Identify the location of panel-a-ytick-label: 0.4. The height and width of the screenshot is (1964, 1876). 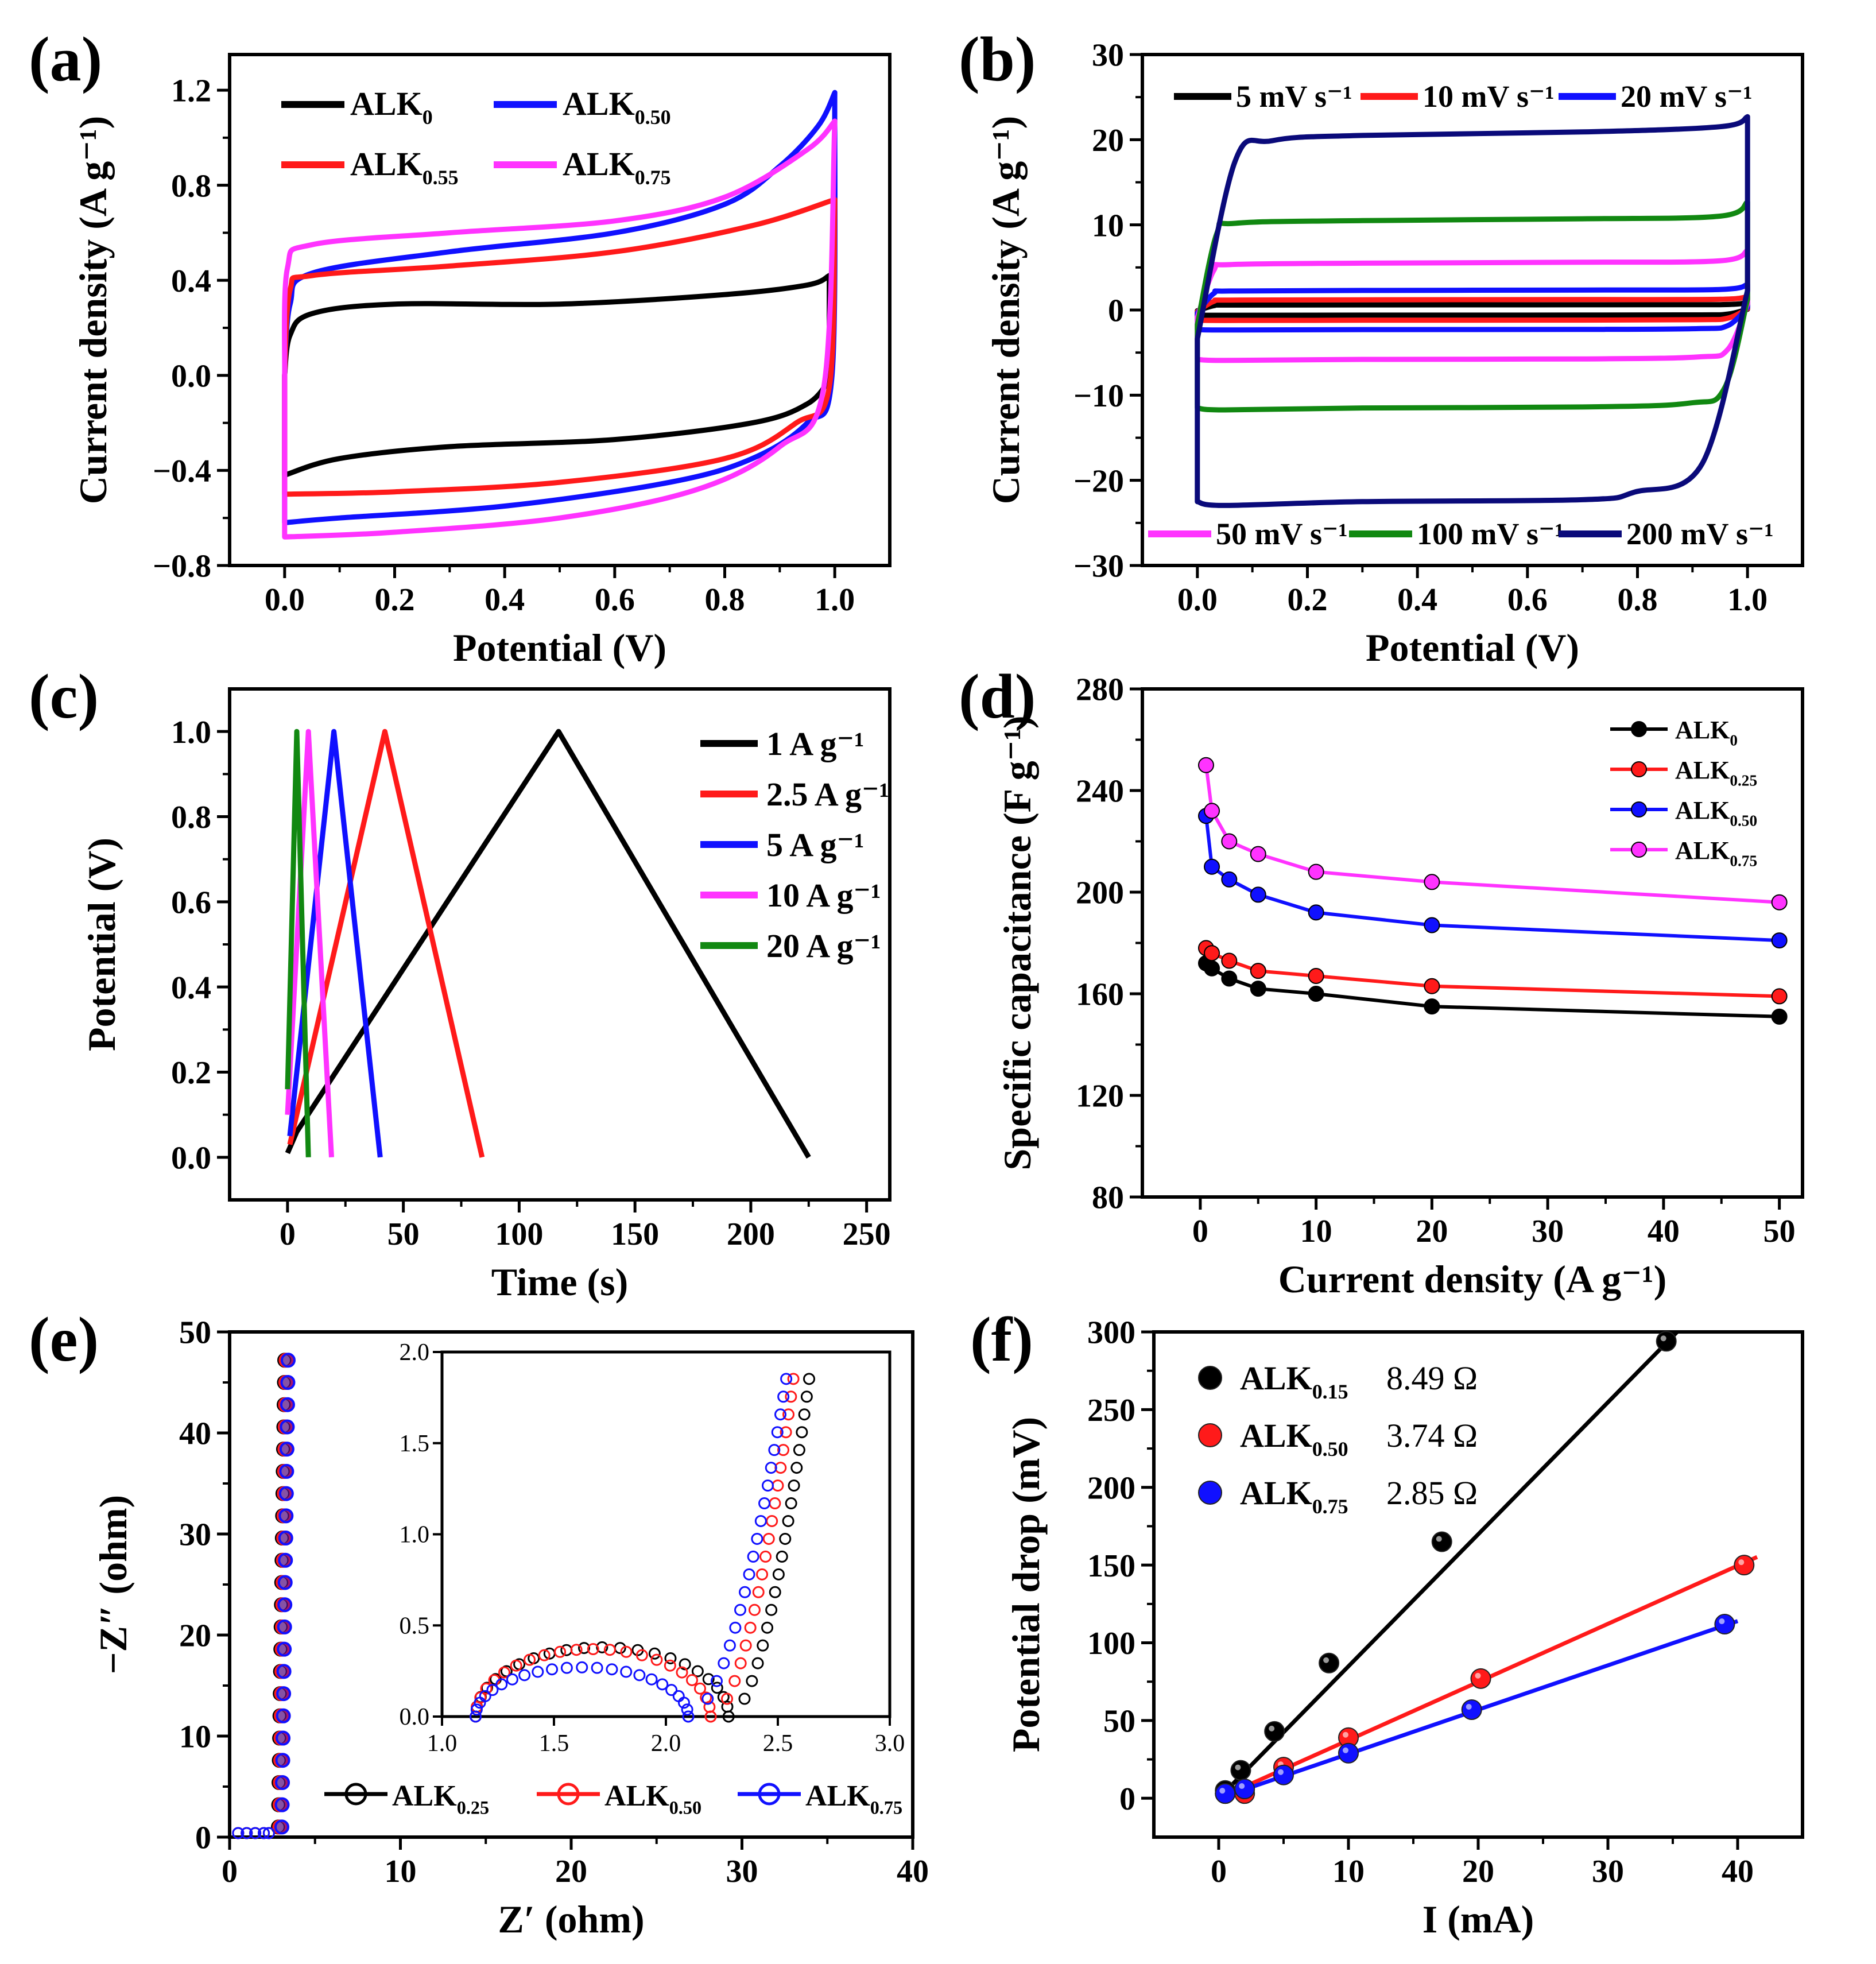
(191, 282).